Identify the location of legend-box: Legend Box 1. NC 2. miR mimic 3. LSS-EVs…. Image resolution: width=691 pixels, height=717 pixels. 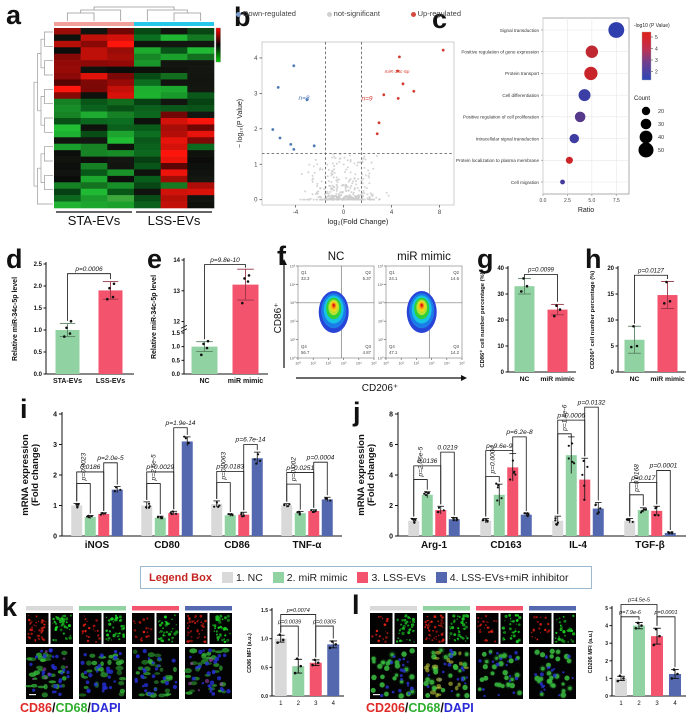
(366, 577).